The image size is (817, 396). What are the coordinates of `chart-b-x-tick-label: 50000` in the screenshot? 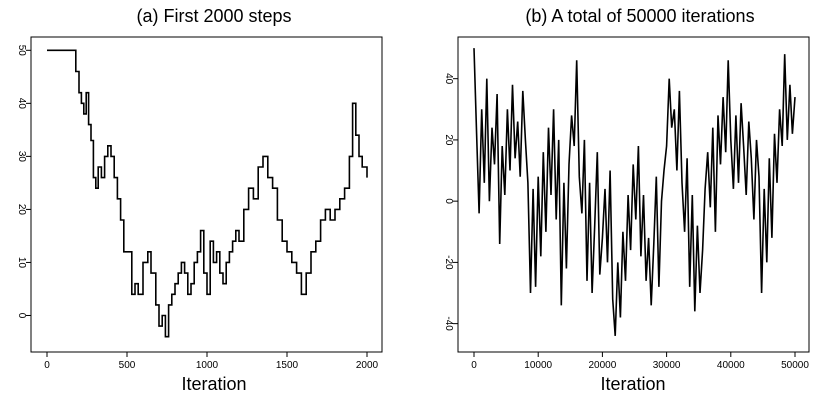 It's located at (795, 365).